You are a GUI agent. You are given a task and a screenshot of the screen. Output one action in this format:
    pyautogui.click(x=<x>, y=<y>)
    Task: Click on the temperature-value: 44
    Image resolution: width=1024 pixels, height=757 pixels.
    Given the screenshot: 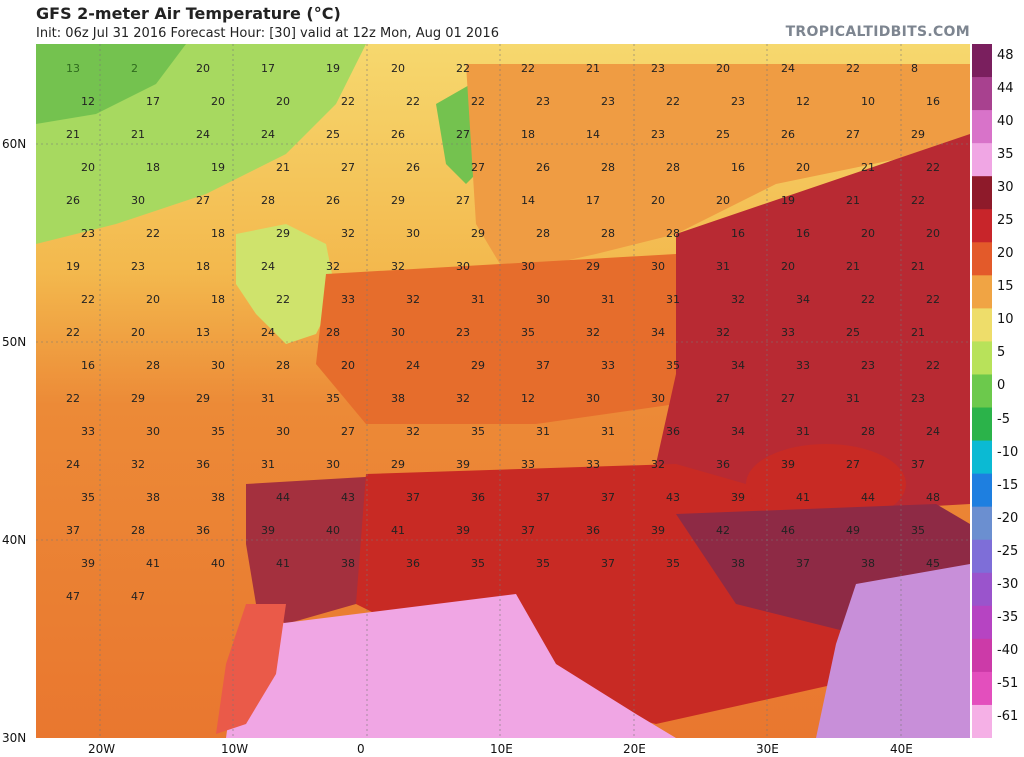 What is the action you would take?
    pyautogui.click(x=868, y=497)
    